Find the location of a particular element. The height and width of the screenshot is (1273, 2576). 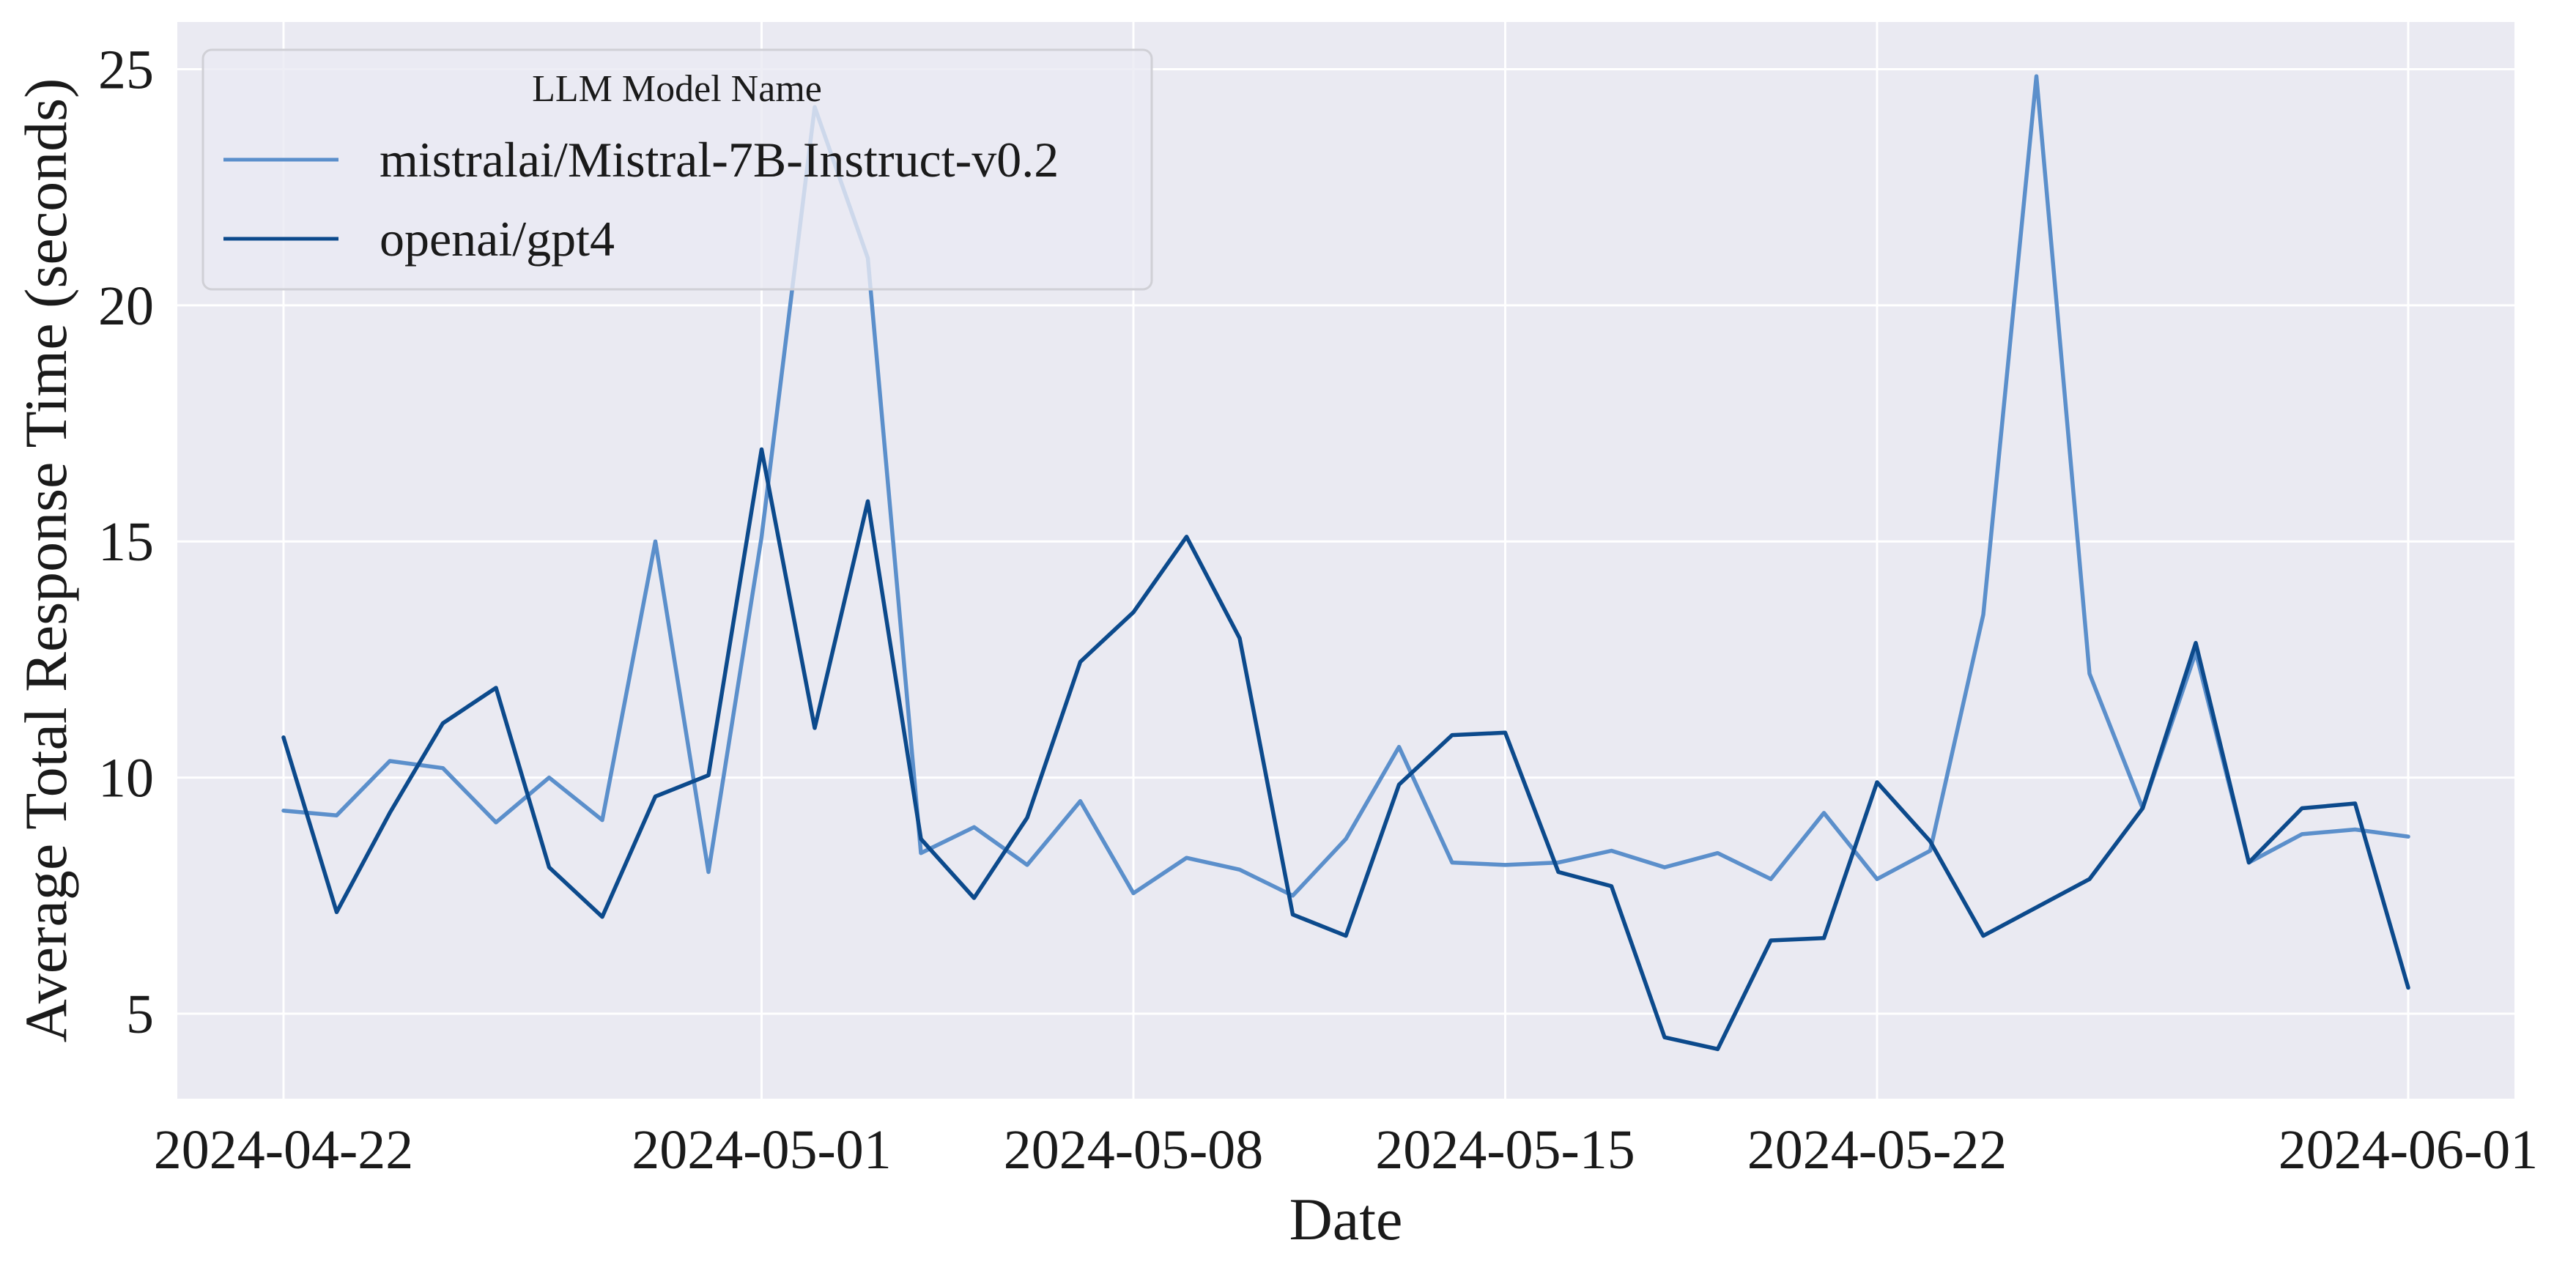

x-tick-label: 2024-05-08 is located at coordinates (1134, 1150).